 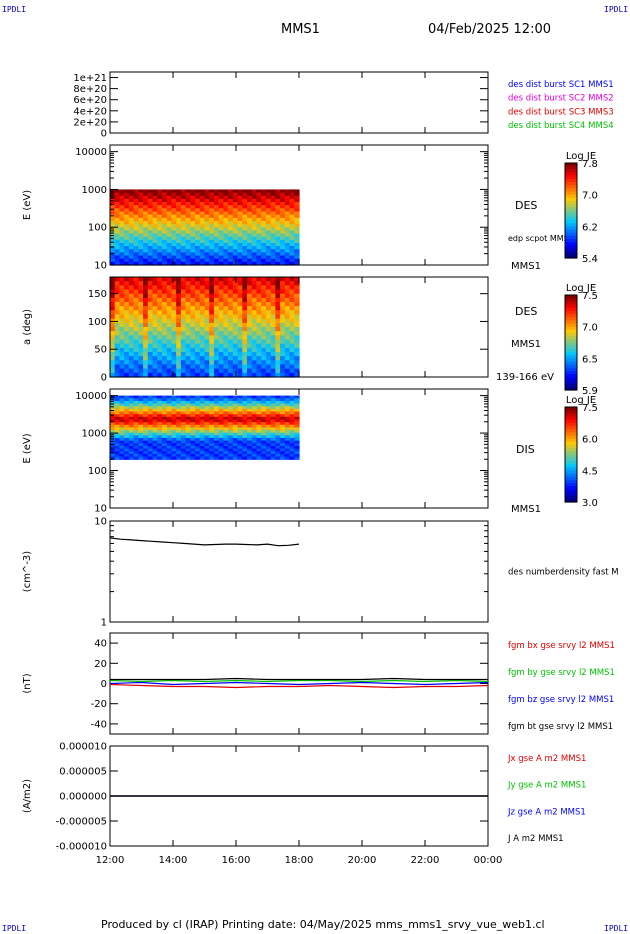 What do you see at coordinates (561, 85) in the screenshot?
I see `legend-entry: des dist burst SC1 MMS1` at bounding box center [561, 85].